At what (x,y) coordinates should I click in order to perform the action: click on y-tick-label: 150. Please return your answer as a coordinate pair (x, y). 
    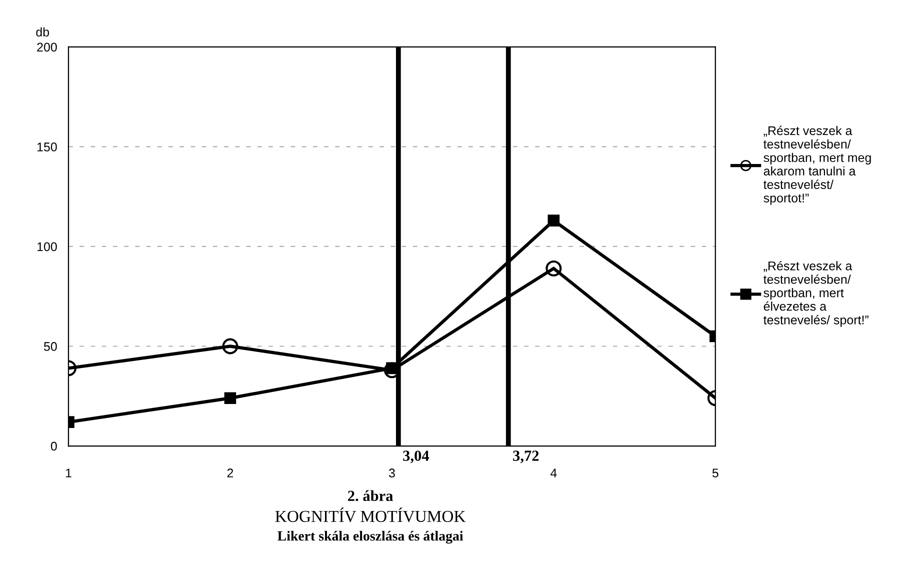
    Looking at the image, I should click on (47, 147).